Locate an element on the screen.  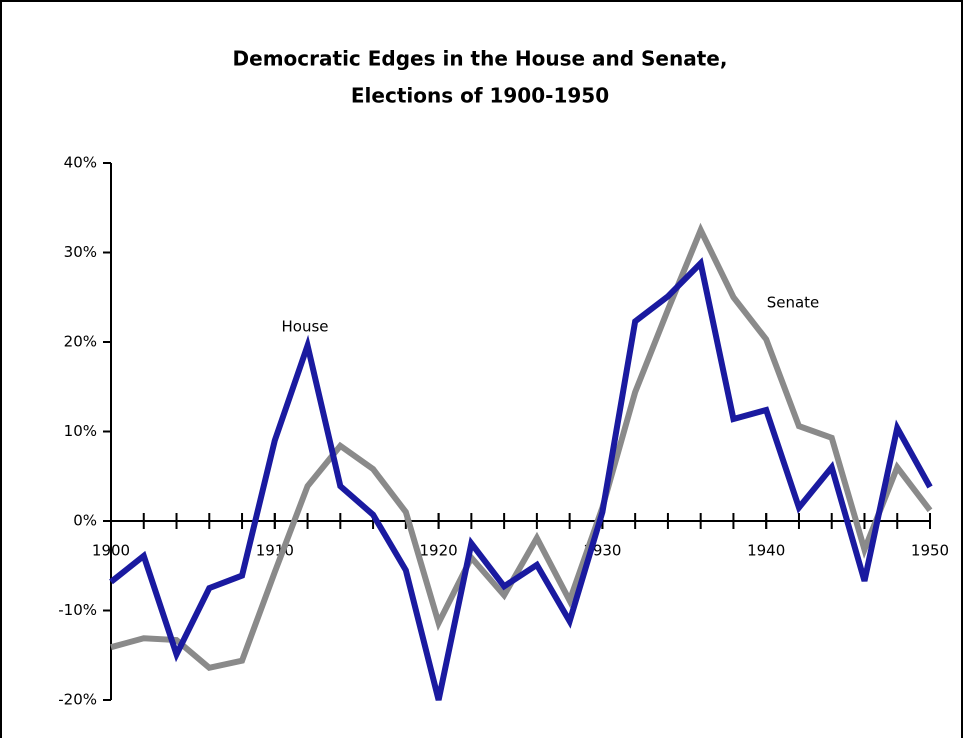
series-label: House is located at coordinates (304, 327).